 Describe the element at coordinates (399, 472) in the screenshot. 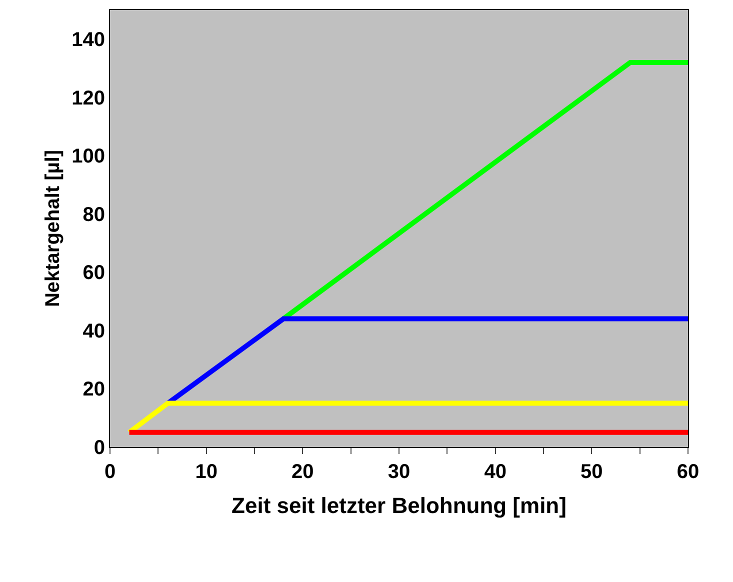

I see `x-tick-label: 30` at that location.